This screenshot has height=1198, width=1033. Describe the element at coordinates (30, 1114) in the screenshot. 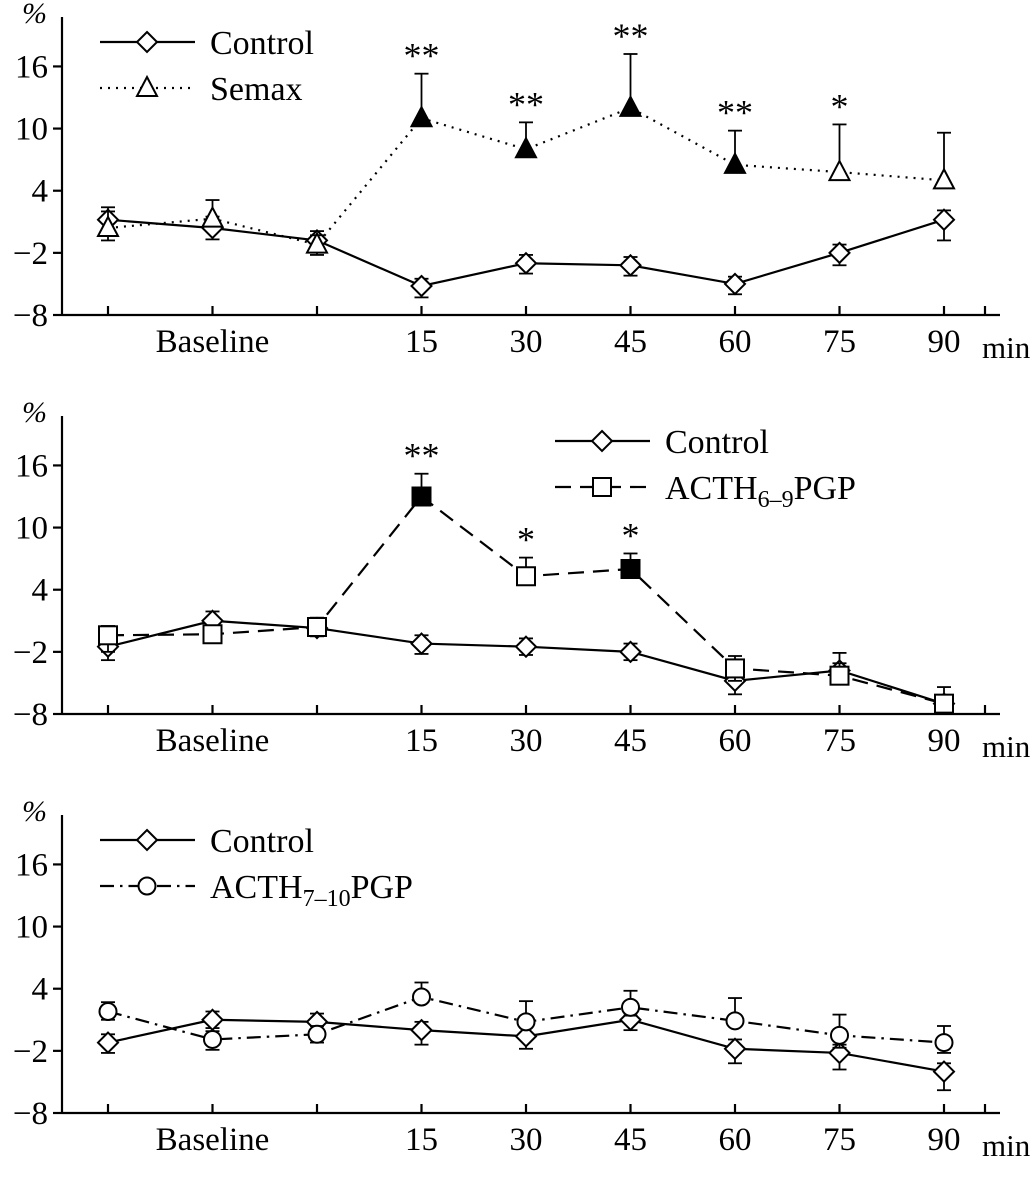

I see `y-tick-label: −8` at that location.